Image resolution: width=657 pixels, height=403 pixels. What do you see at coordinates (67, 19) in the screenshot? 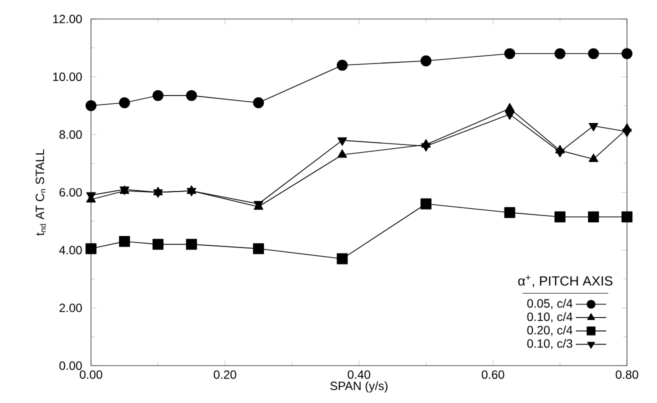
I see `y-tick-label: 12.00` at bounding box center [67, 19].